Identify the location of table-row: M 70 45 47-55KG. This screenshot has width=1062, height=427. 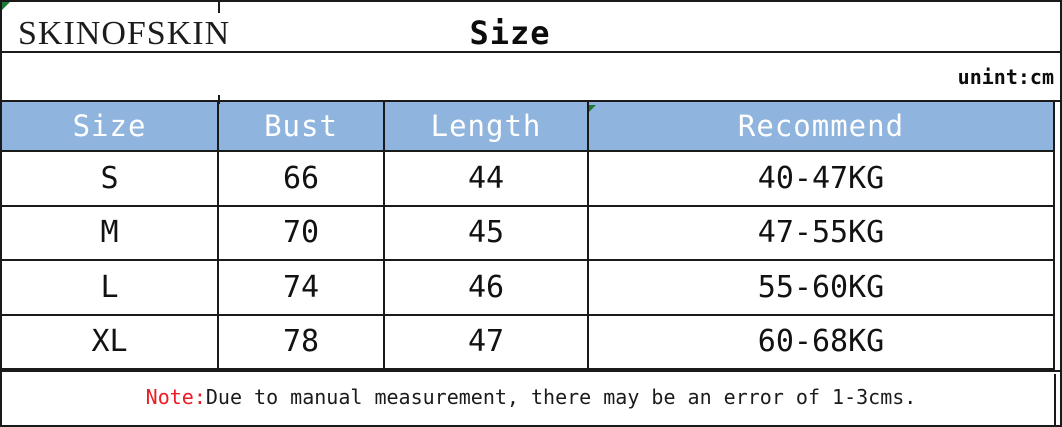
(528, 232).